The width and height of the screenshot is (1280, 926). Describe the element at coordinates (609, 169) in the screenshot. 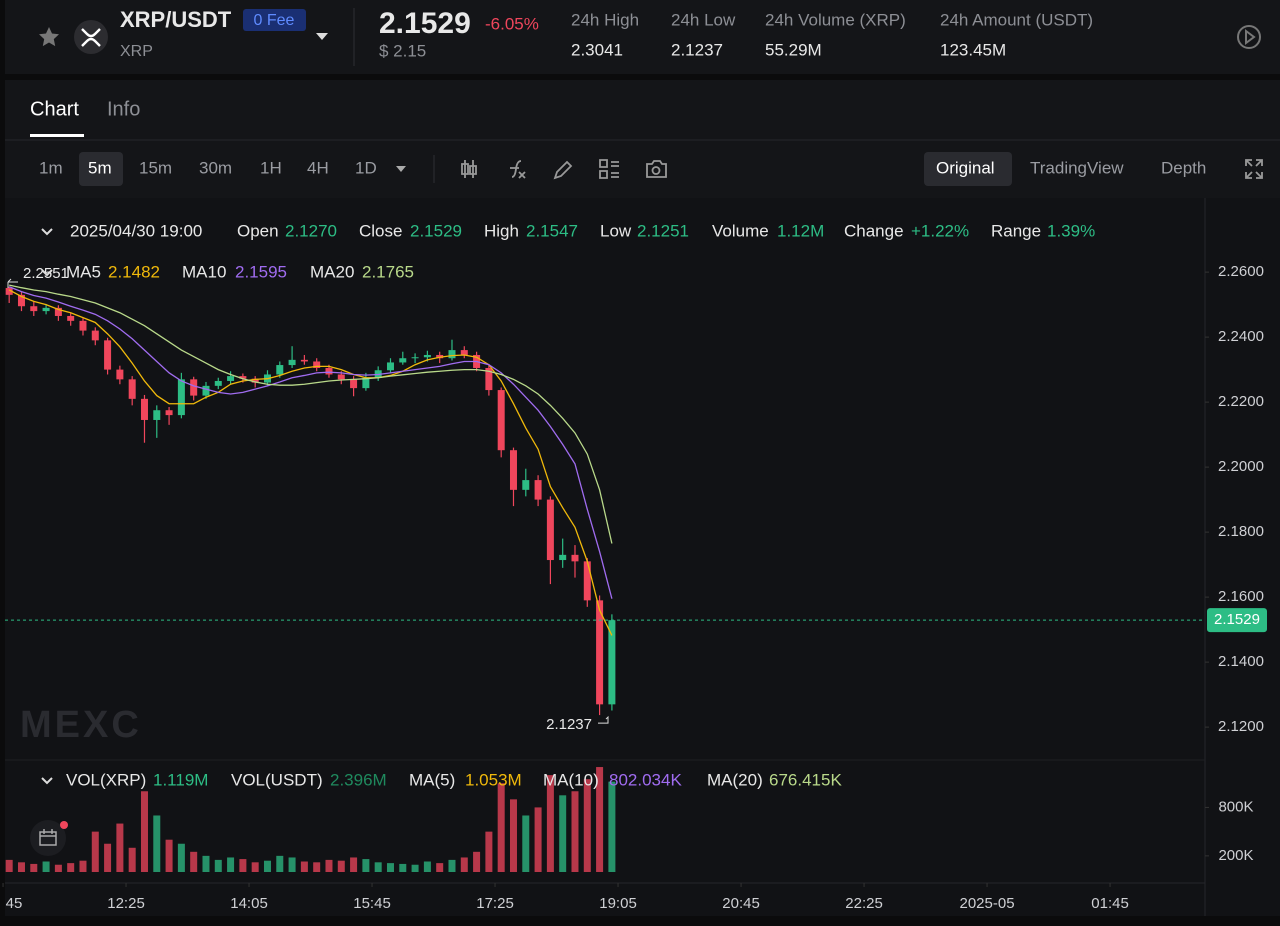

I see `layout-icon` at that location.